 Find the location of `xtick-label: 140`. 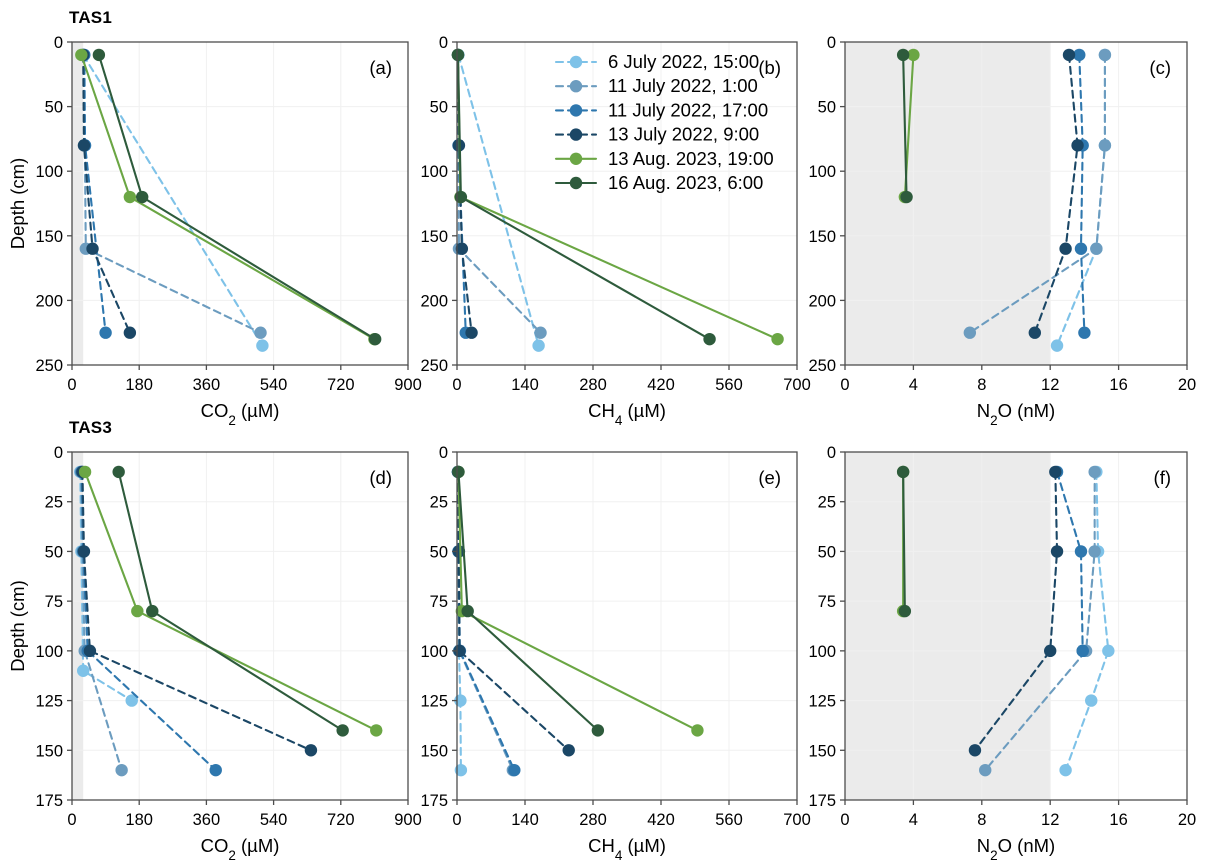

xtick-label: 140 is located at coordinates (525, 820).